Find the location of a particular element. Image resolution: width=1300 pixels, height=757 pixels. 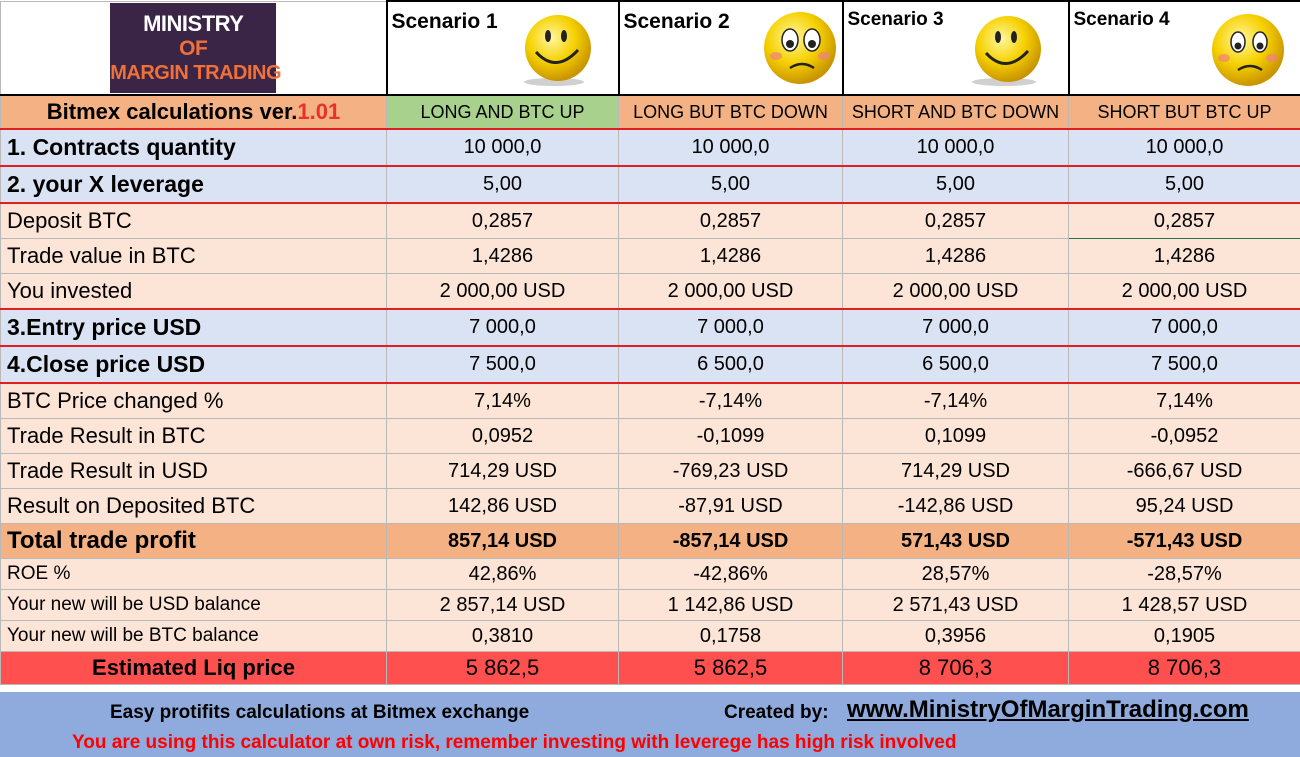

total-cell: 857,14 USD is located at coordinates (502, 541).